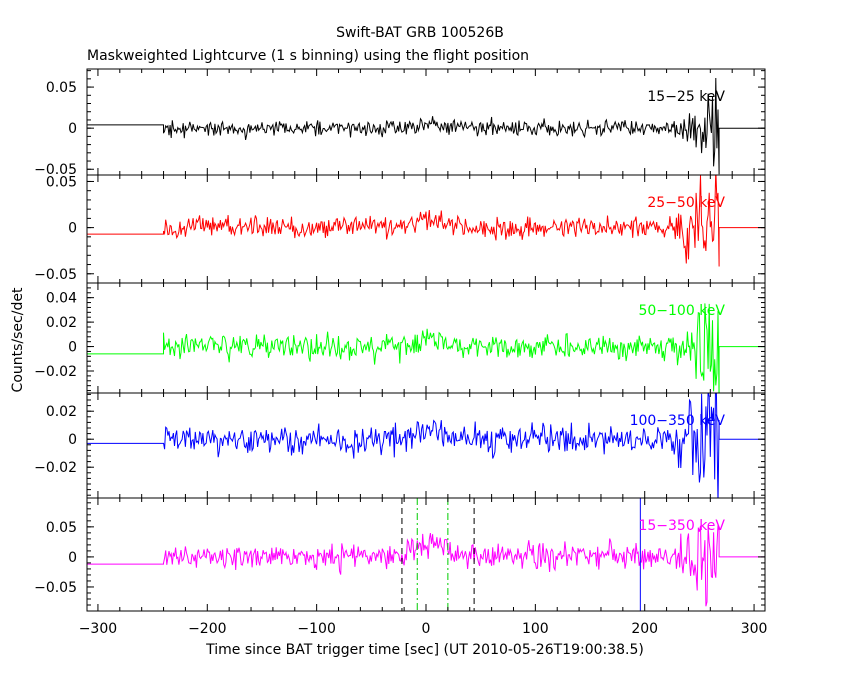 Image resolution: width=850 pixels, height=680 pixels. What do you see at coordinates (686, 97) in the screenshot?
I see `band-label: 15−25 keV` at bounding box center [686, 97].